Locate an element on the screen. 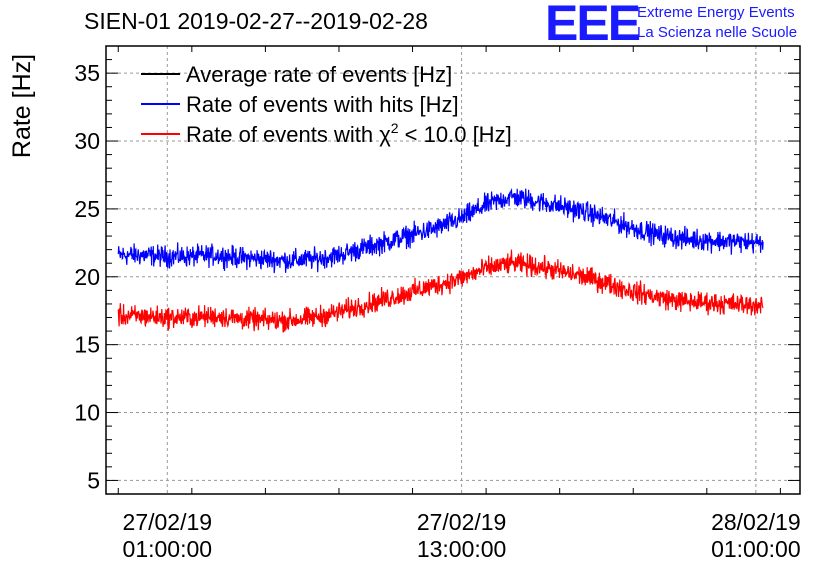  y-tick-label: 30 is located at coordinates (87, 141).